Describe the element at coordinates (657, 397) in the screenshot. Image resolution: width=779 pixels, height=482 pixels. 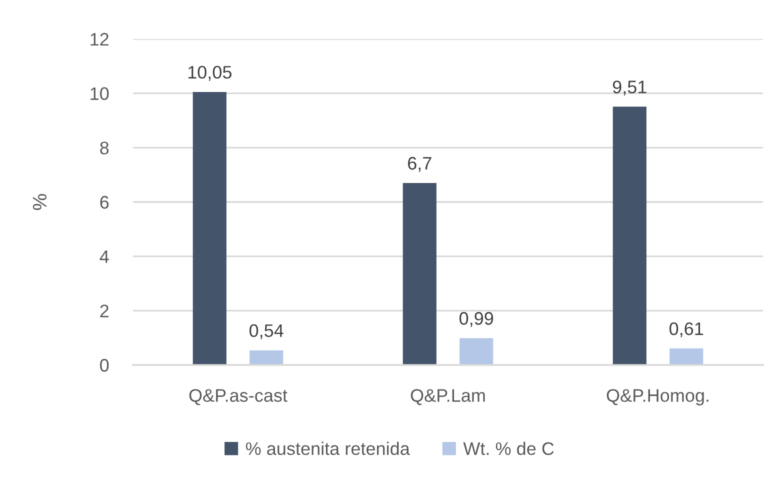
I see `x-tick-label: Q&P.Homog.` at that location.